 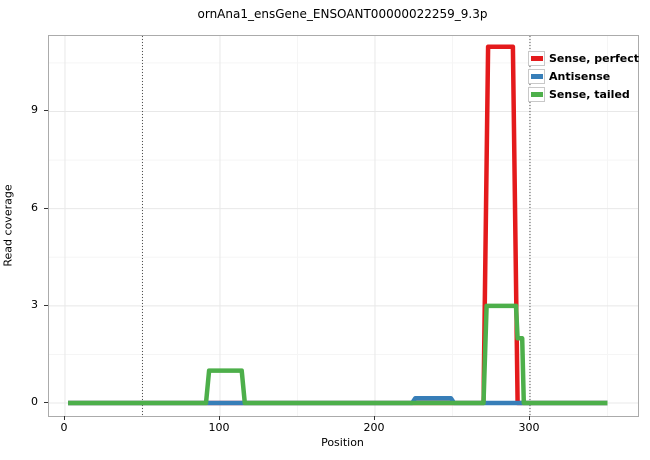 What do you see at coordinates (34, 304) in the screenshot?
I see `y-tick-label: 3` at bounding box center [34, 304].